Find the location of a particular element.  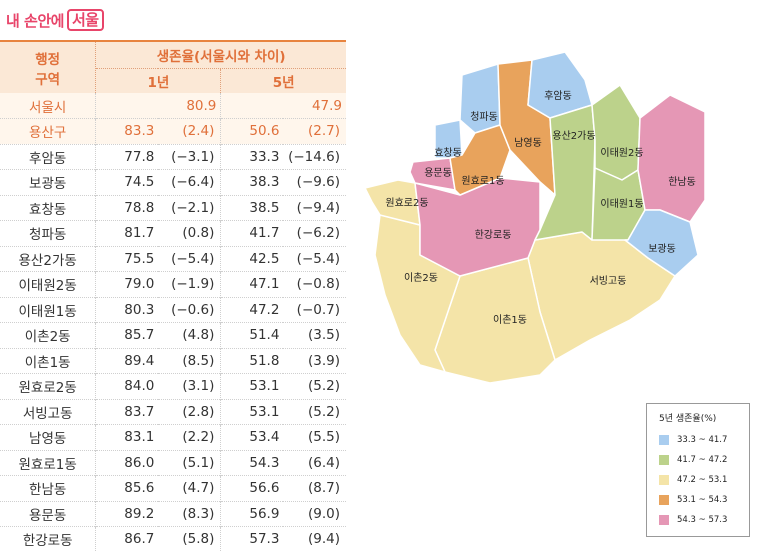

table-row: 이촌1동 89.4 (8.5) 51.8 (3.9) is located at coordinates (173, 361).